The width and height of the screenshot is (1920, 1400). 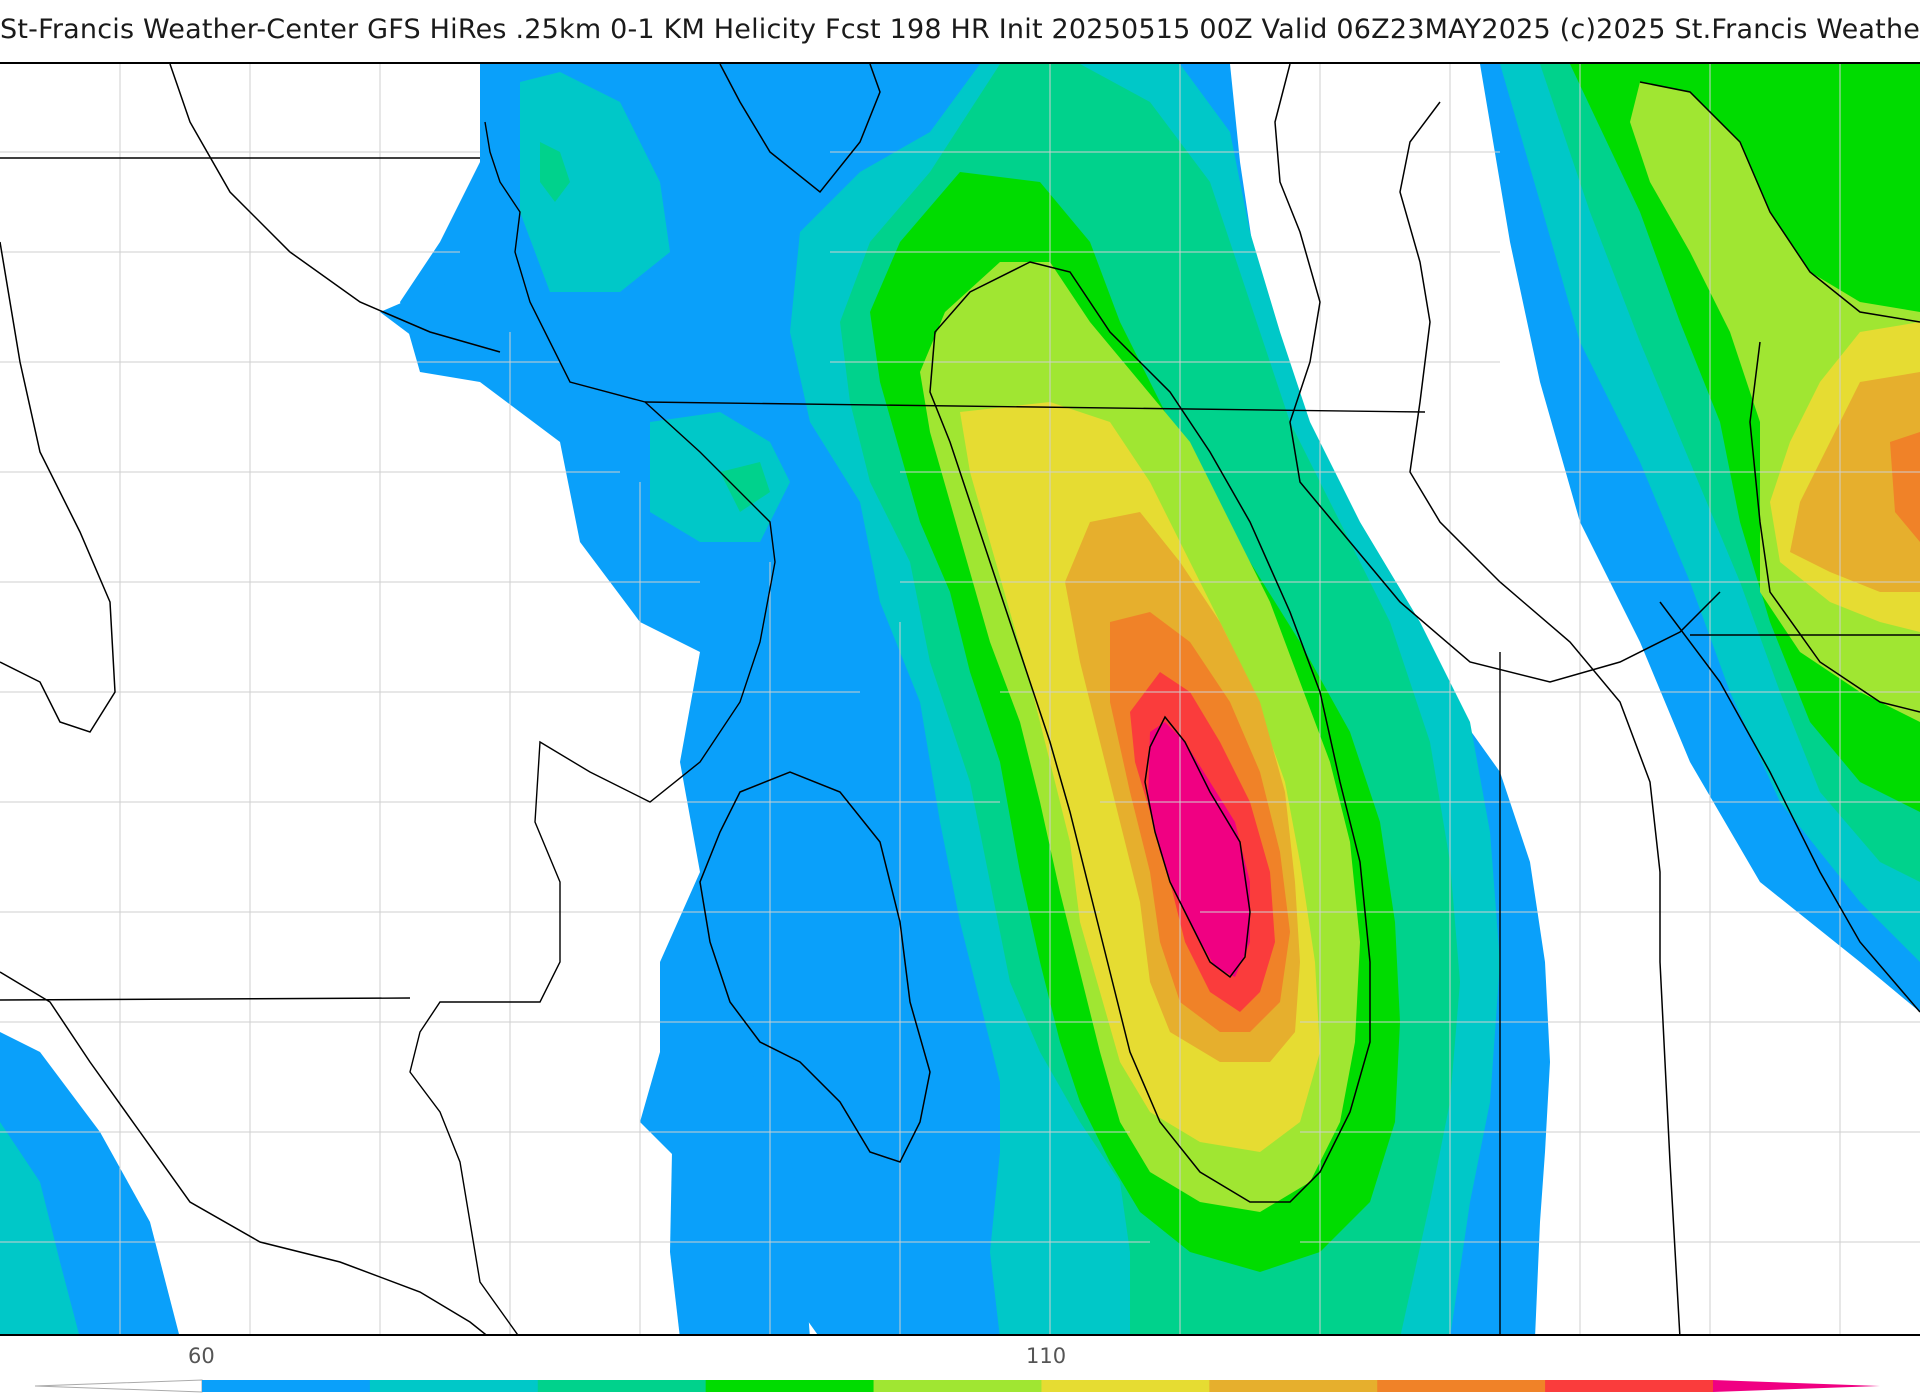 What do you see at coordinates (555, 172) in the screenshot?
I see `contour-fill-teal-north` at bounding box center [555, 172].